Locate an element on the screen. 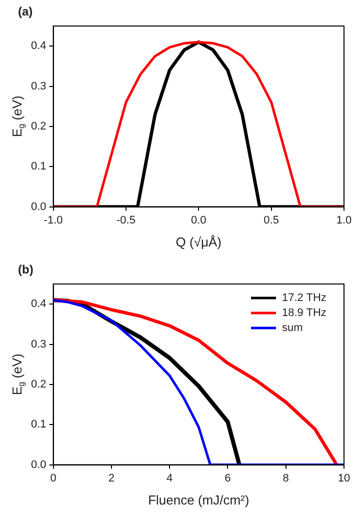 Image resolution: width=360 pixels, height=517 pixels. x-tick-label: 1.0 is located at coordinates (344, 220).